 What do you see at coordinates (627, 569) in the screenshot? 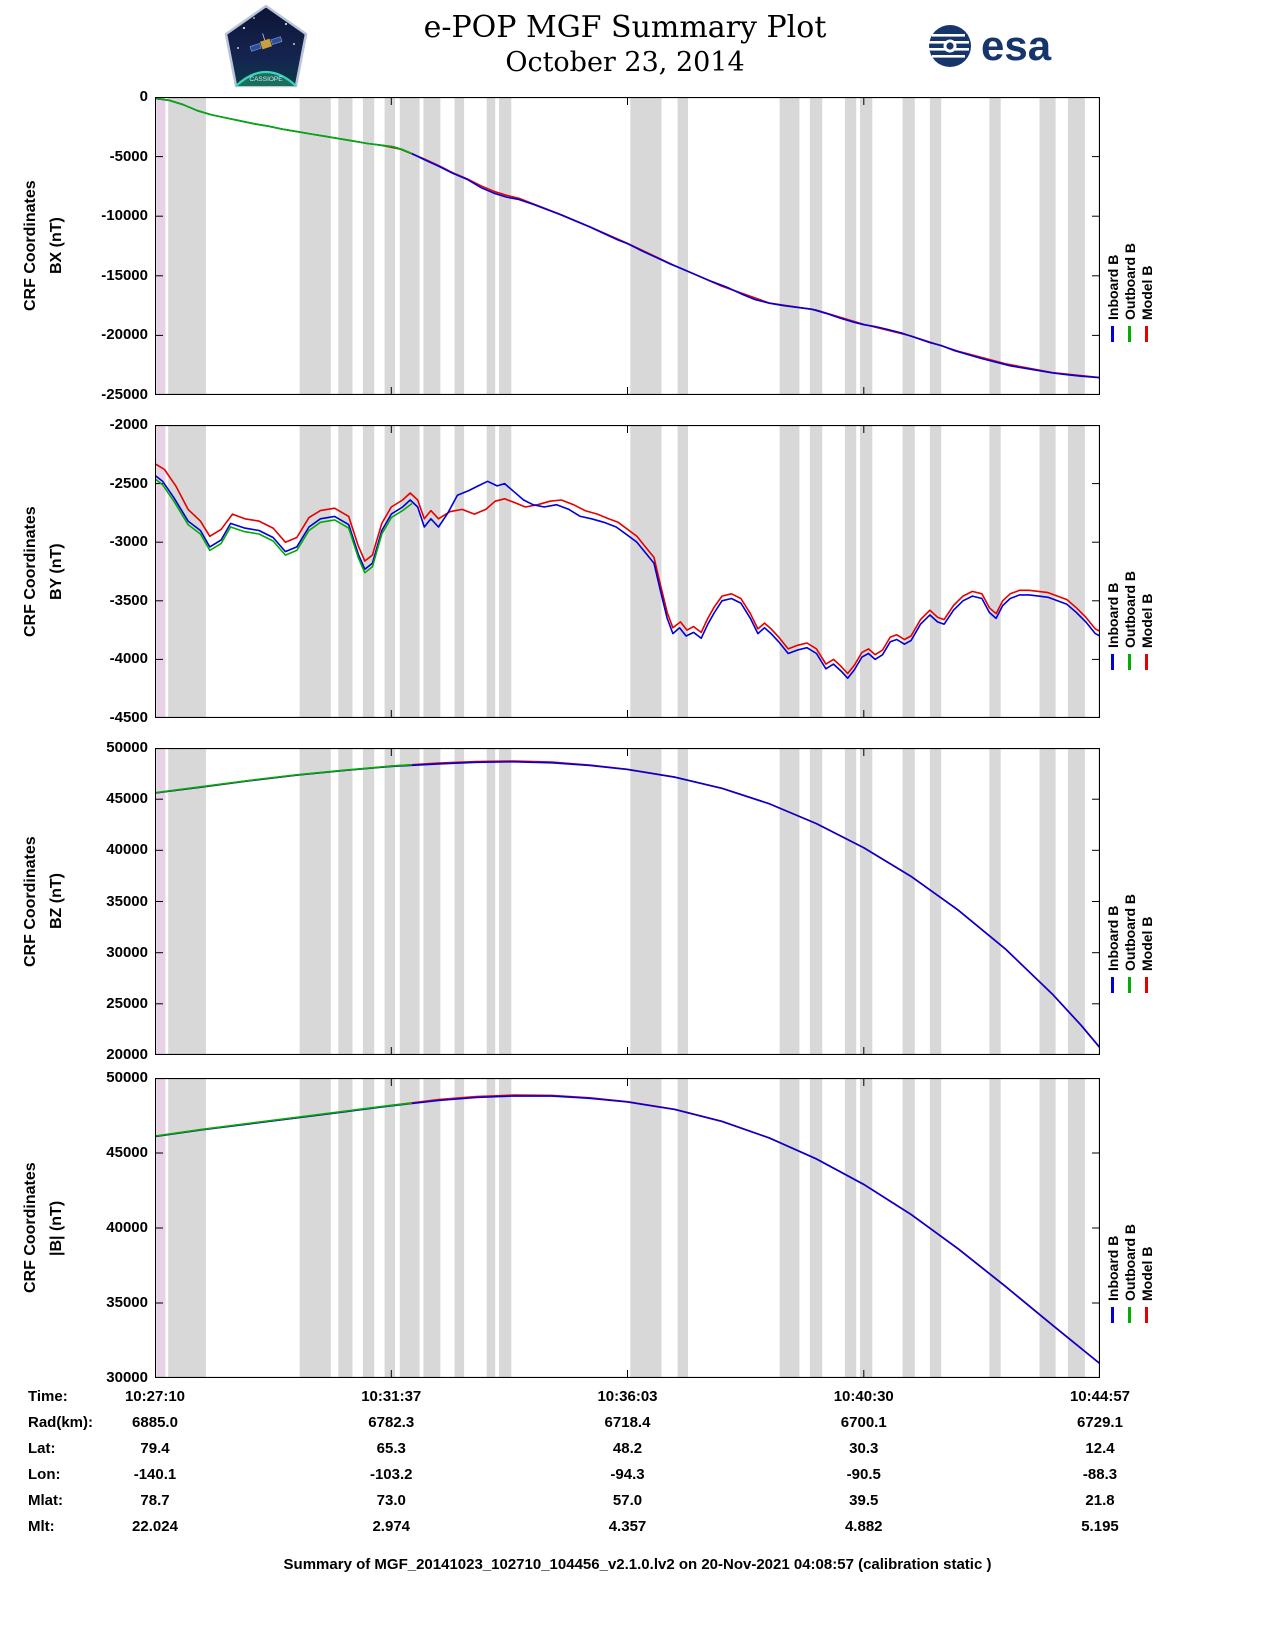
I see `series-line-model-b` at bounding box center [627, 569].